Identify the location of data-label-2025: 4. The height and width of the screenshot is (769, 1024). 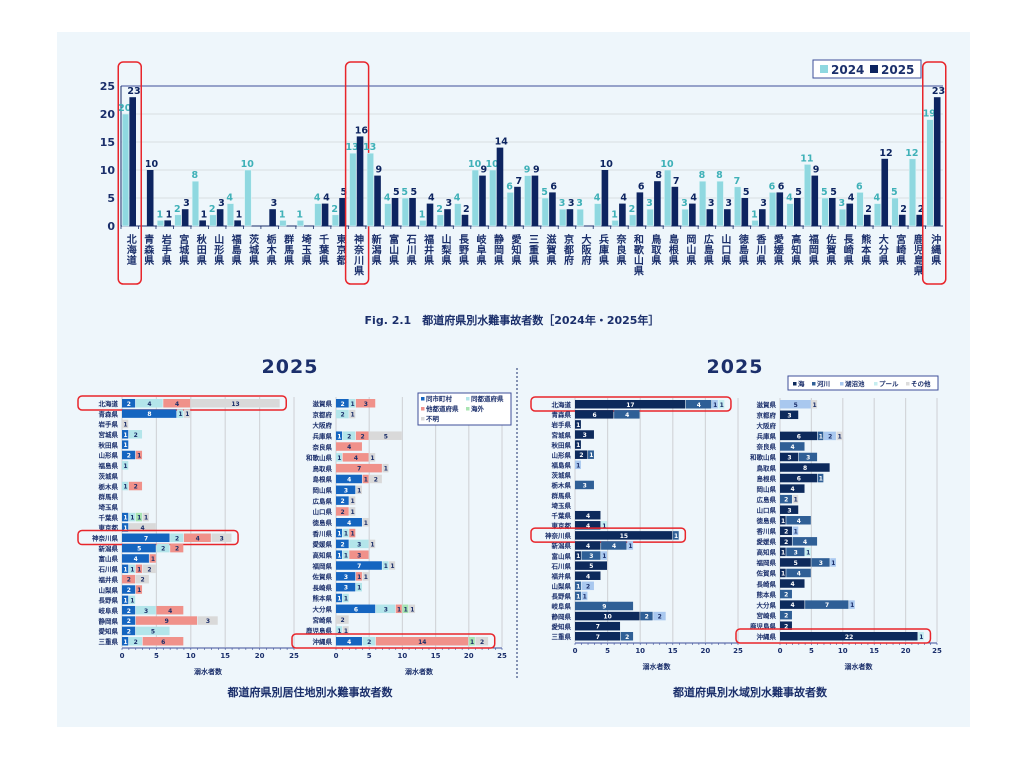
(851, 198).